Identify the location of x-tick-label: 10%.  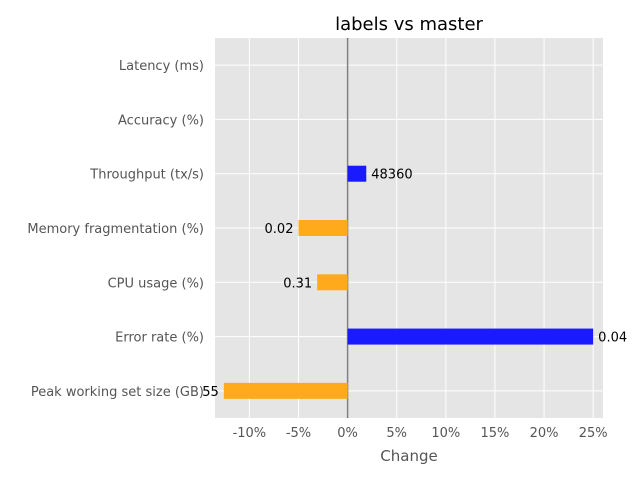
(445, 433).